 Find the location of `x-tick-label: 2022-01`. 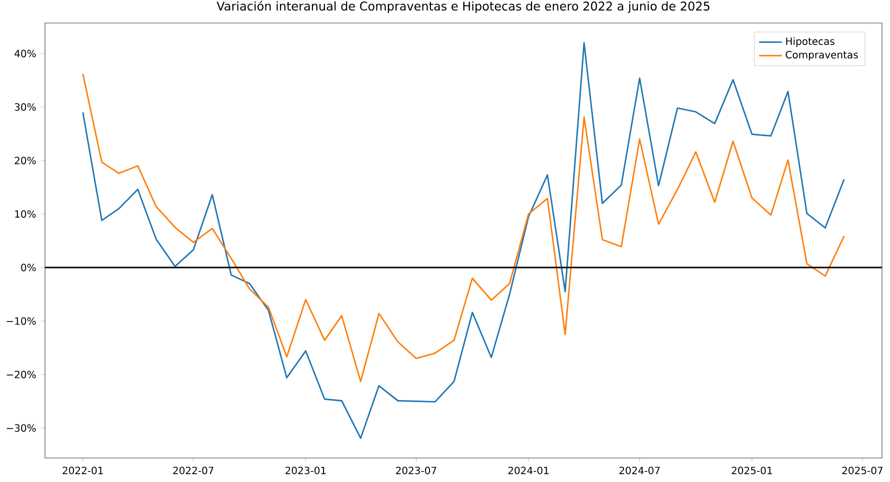

x-tick-label: 2022-01 is located at coordinates (82, 470).